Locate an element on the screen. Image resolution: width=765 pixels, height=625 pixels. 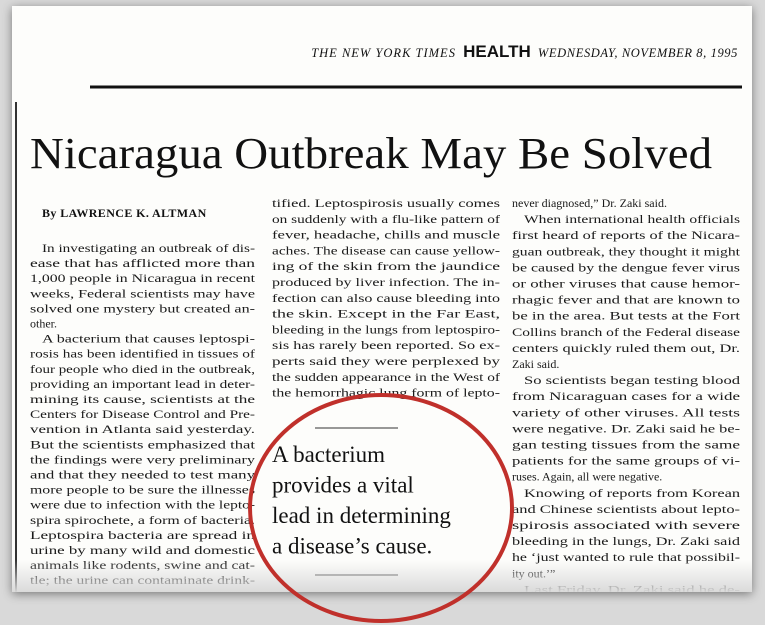
body-line: Collins branch of the Federal disease is located at coordinates (626, 332).